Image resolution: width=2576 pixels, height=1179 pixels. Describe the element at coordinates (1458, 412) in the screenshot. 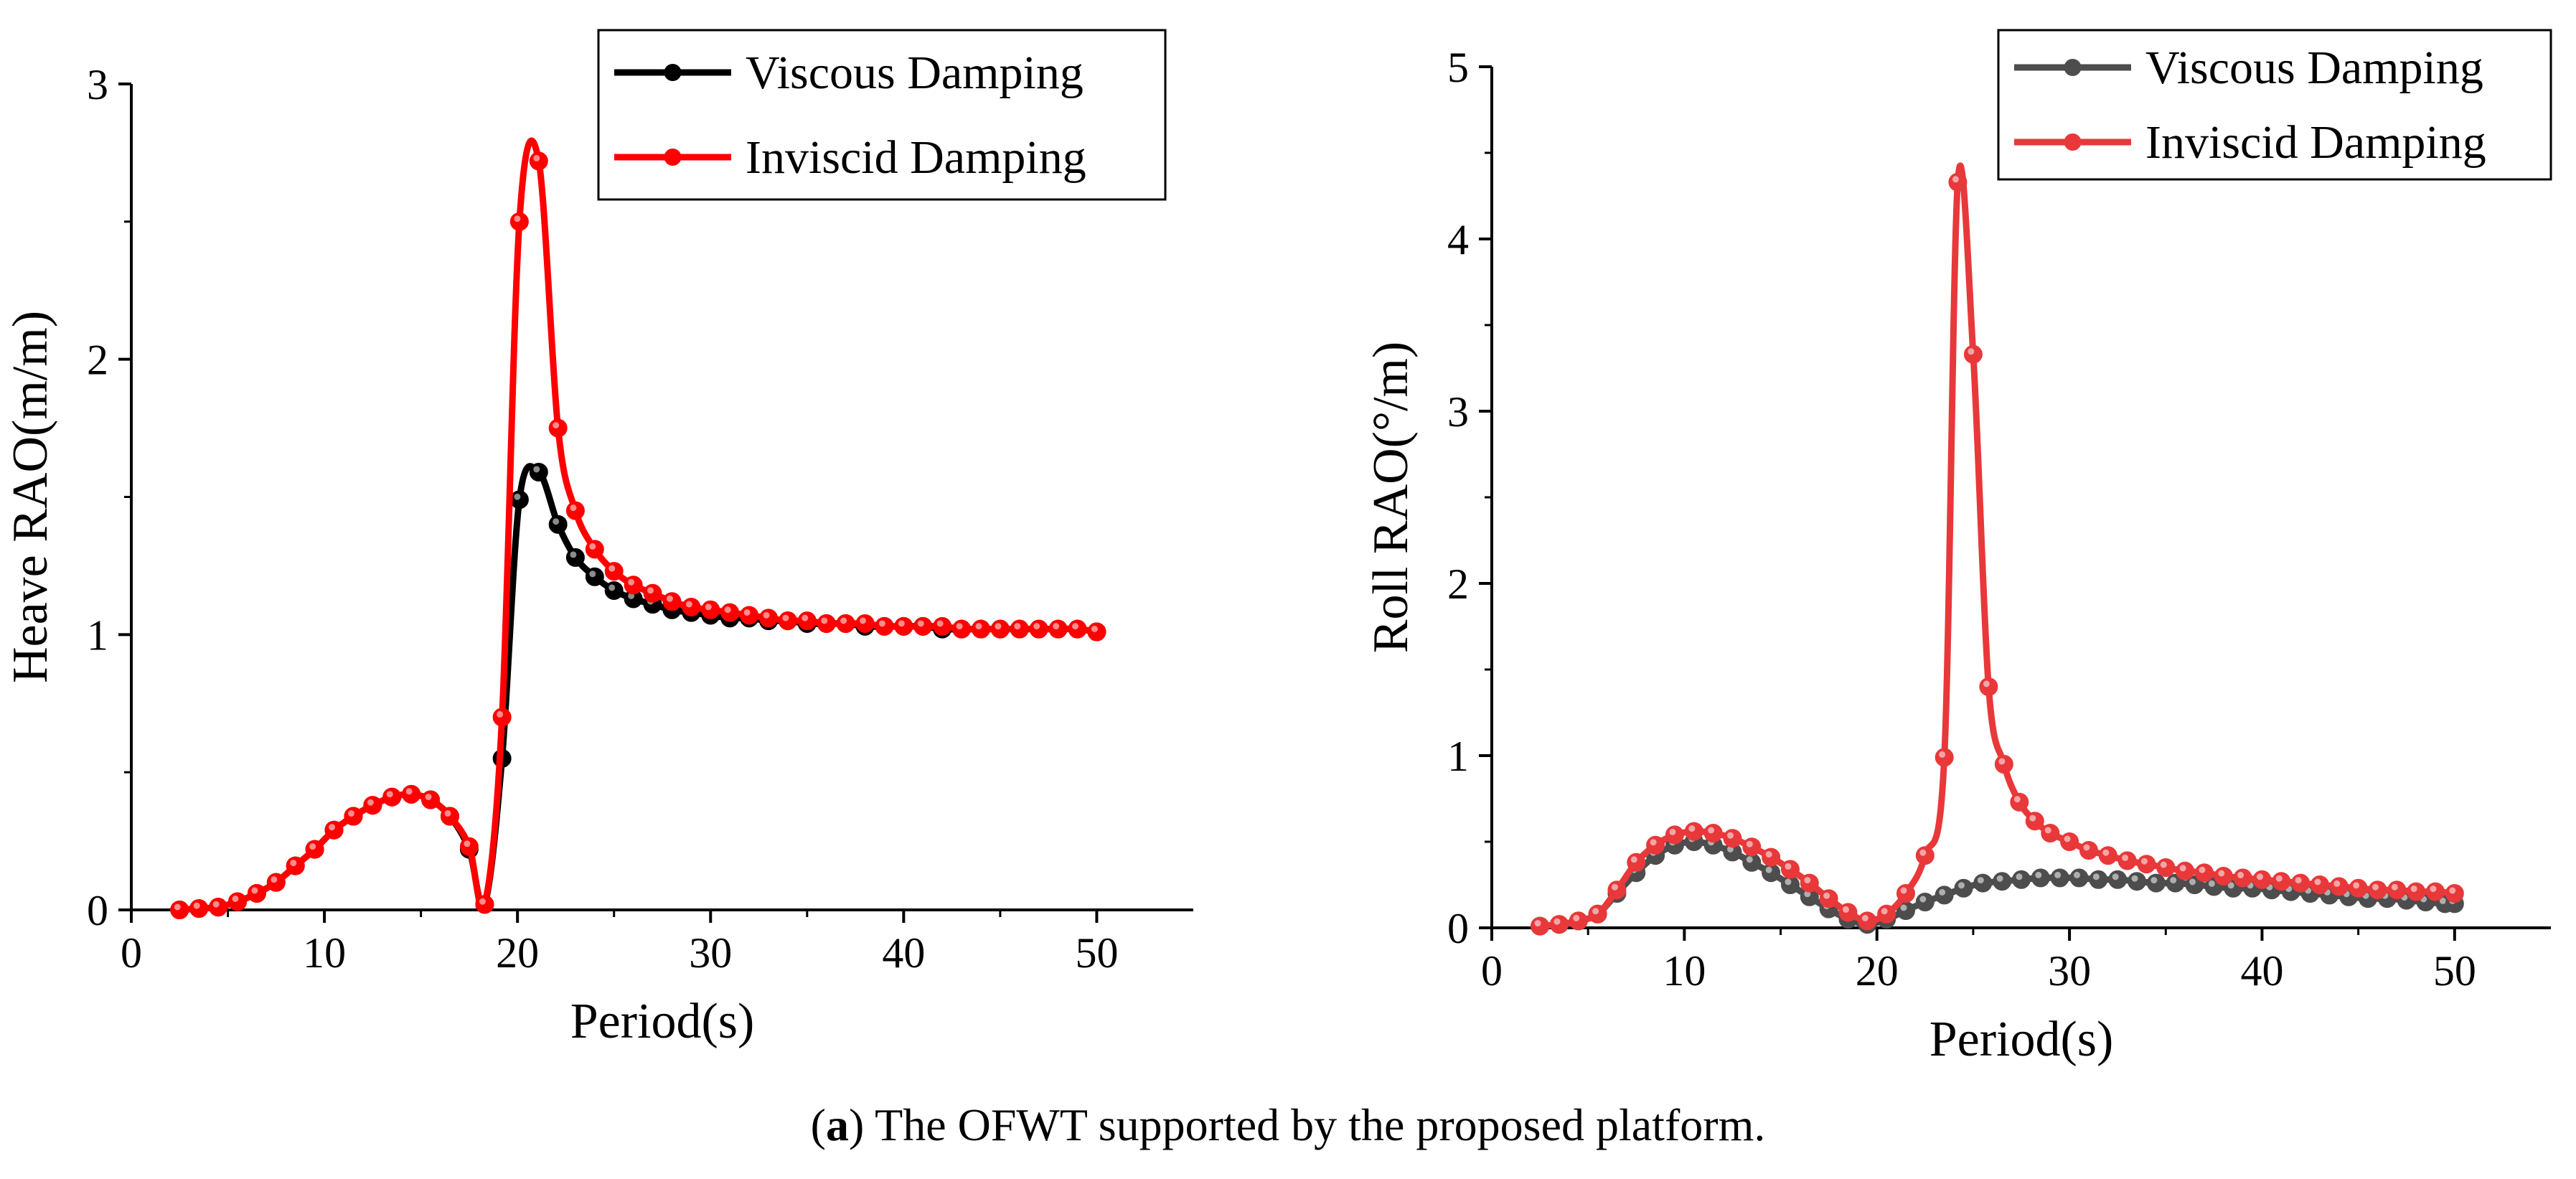

I see `roll-y-tick-label: 3` at that location.